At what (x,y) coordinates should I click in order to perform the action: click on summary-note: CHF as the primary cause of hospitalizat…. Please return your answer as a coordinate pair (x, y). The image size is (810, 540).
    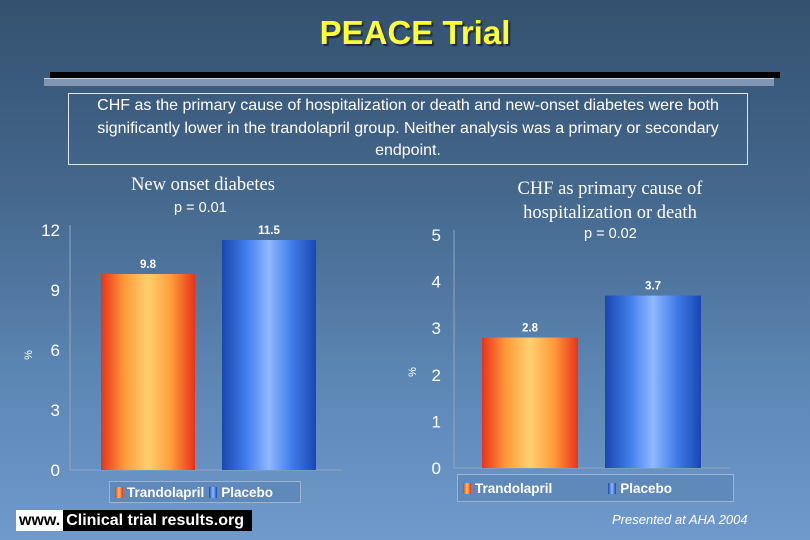
    Looking at the image, I should click on (408, 129).